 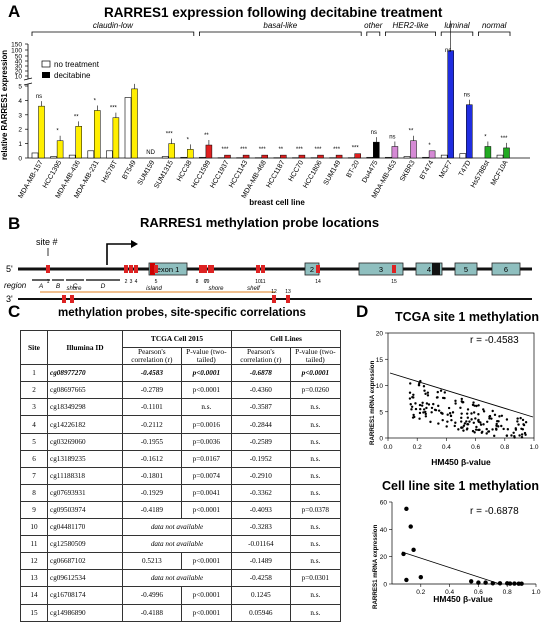 I want to click on track-label: shelf, so click(x=254, y=289).